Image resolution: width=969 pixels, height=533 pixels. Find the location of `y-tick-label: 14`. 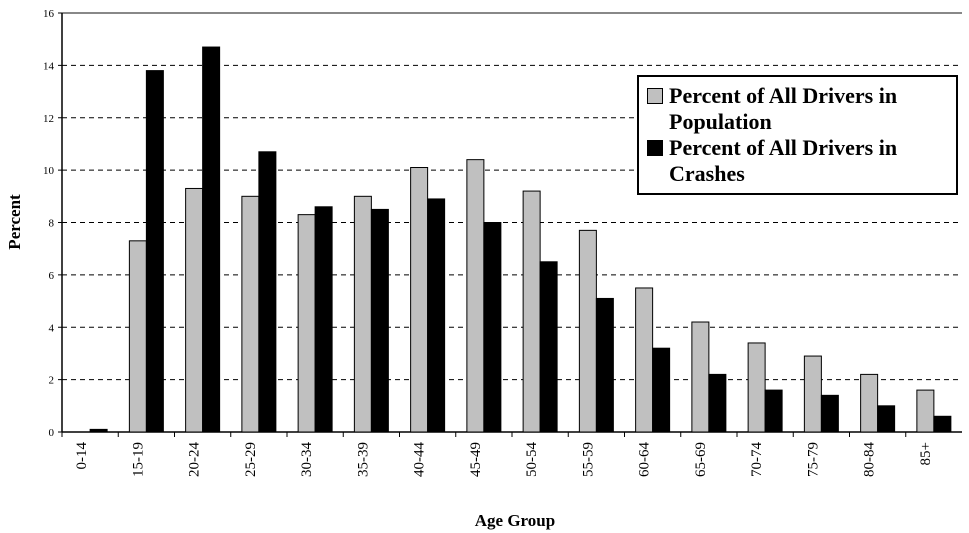

y-tick-label: 14 is located at coordinates (49, 66).